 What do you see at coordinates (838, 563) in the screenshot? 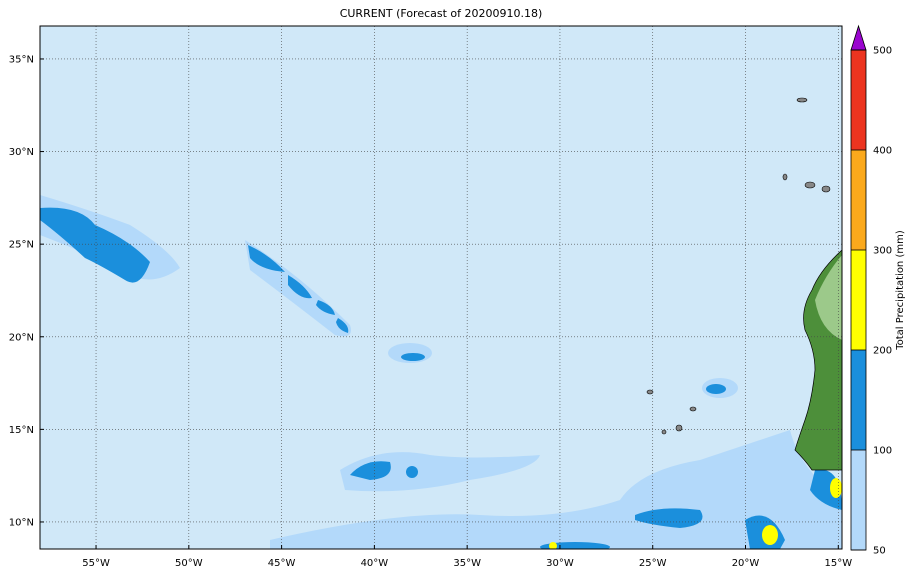
I see `x-tick-label: 15°W` at bounding box center [838, 563].